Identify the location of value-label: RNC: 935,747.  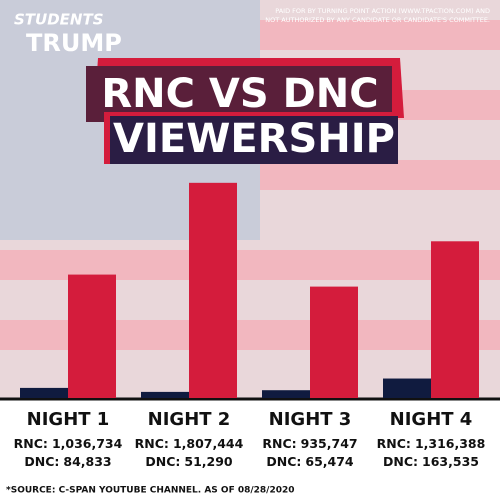
(309, 443).